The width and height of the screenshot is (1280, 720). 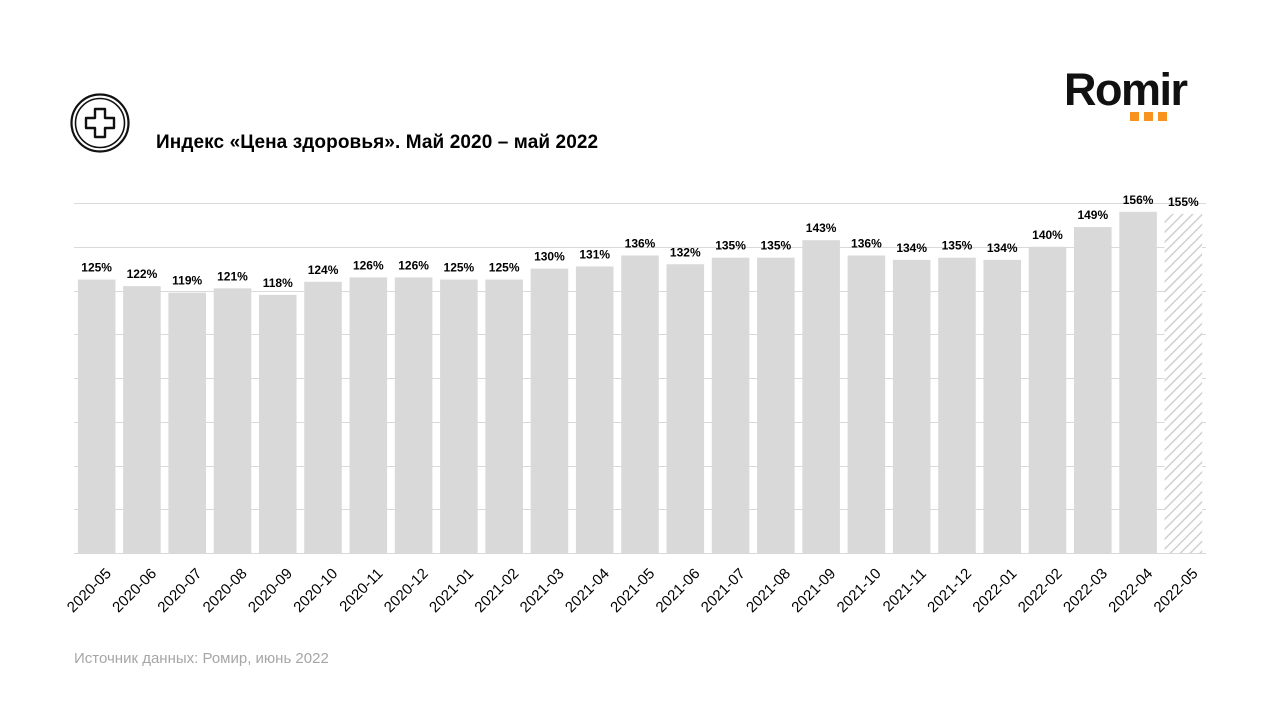 What do you see at coordinates (413, 265) in the screenshot?
I see `data-label-2020-12: 126%` at bounding box center [413, 265].